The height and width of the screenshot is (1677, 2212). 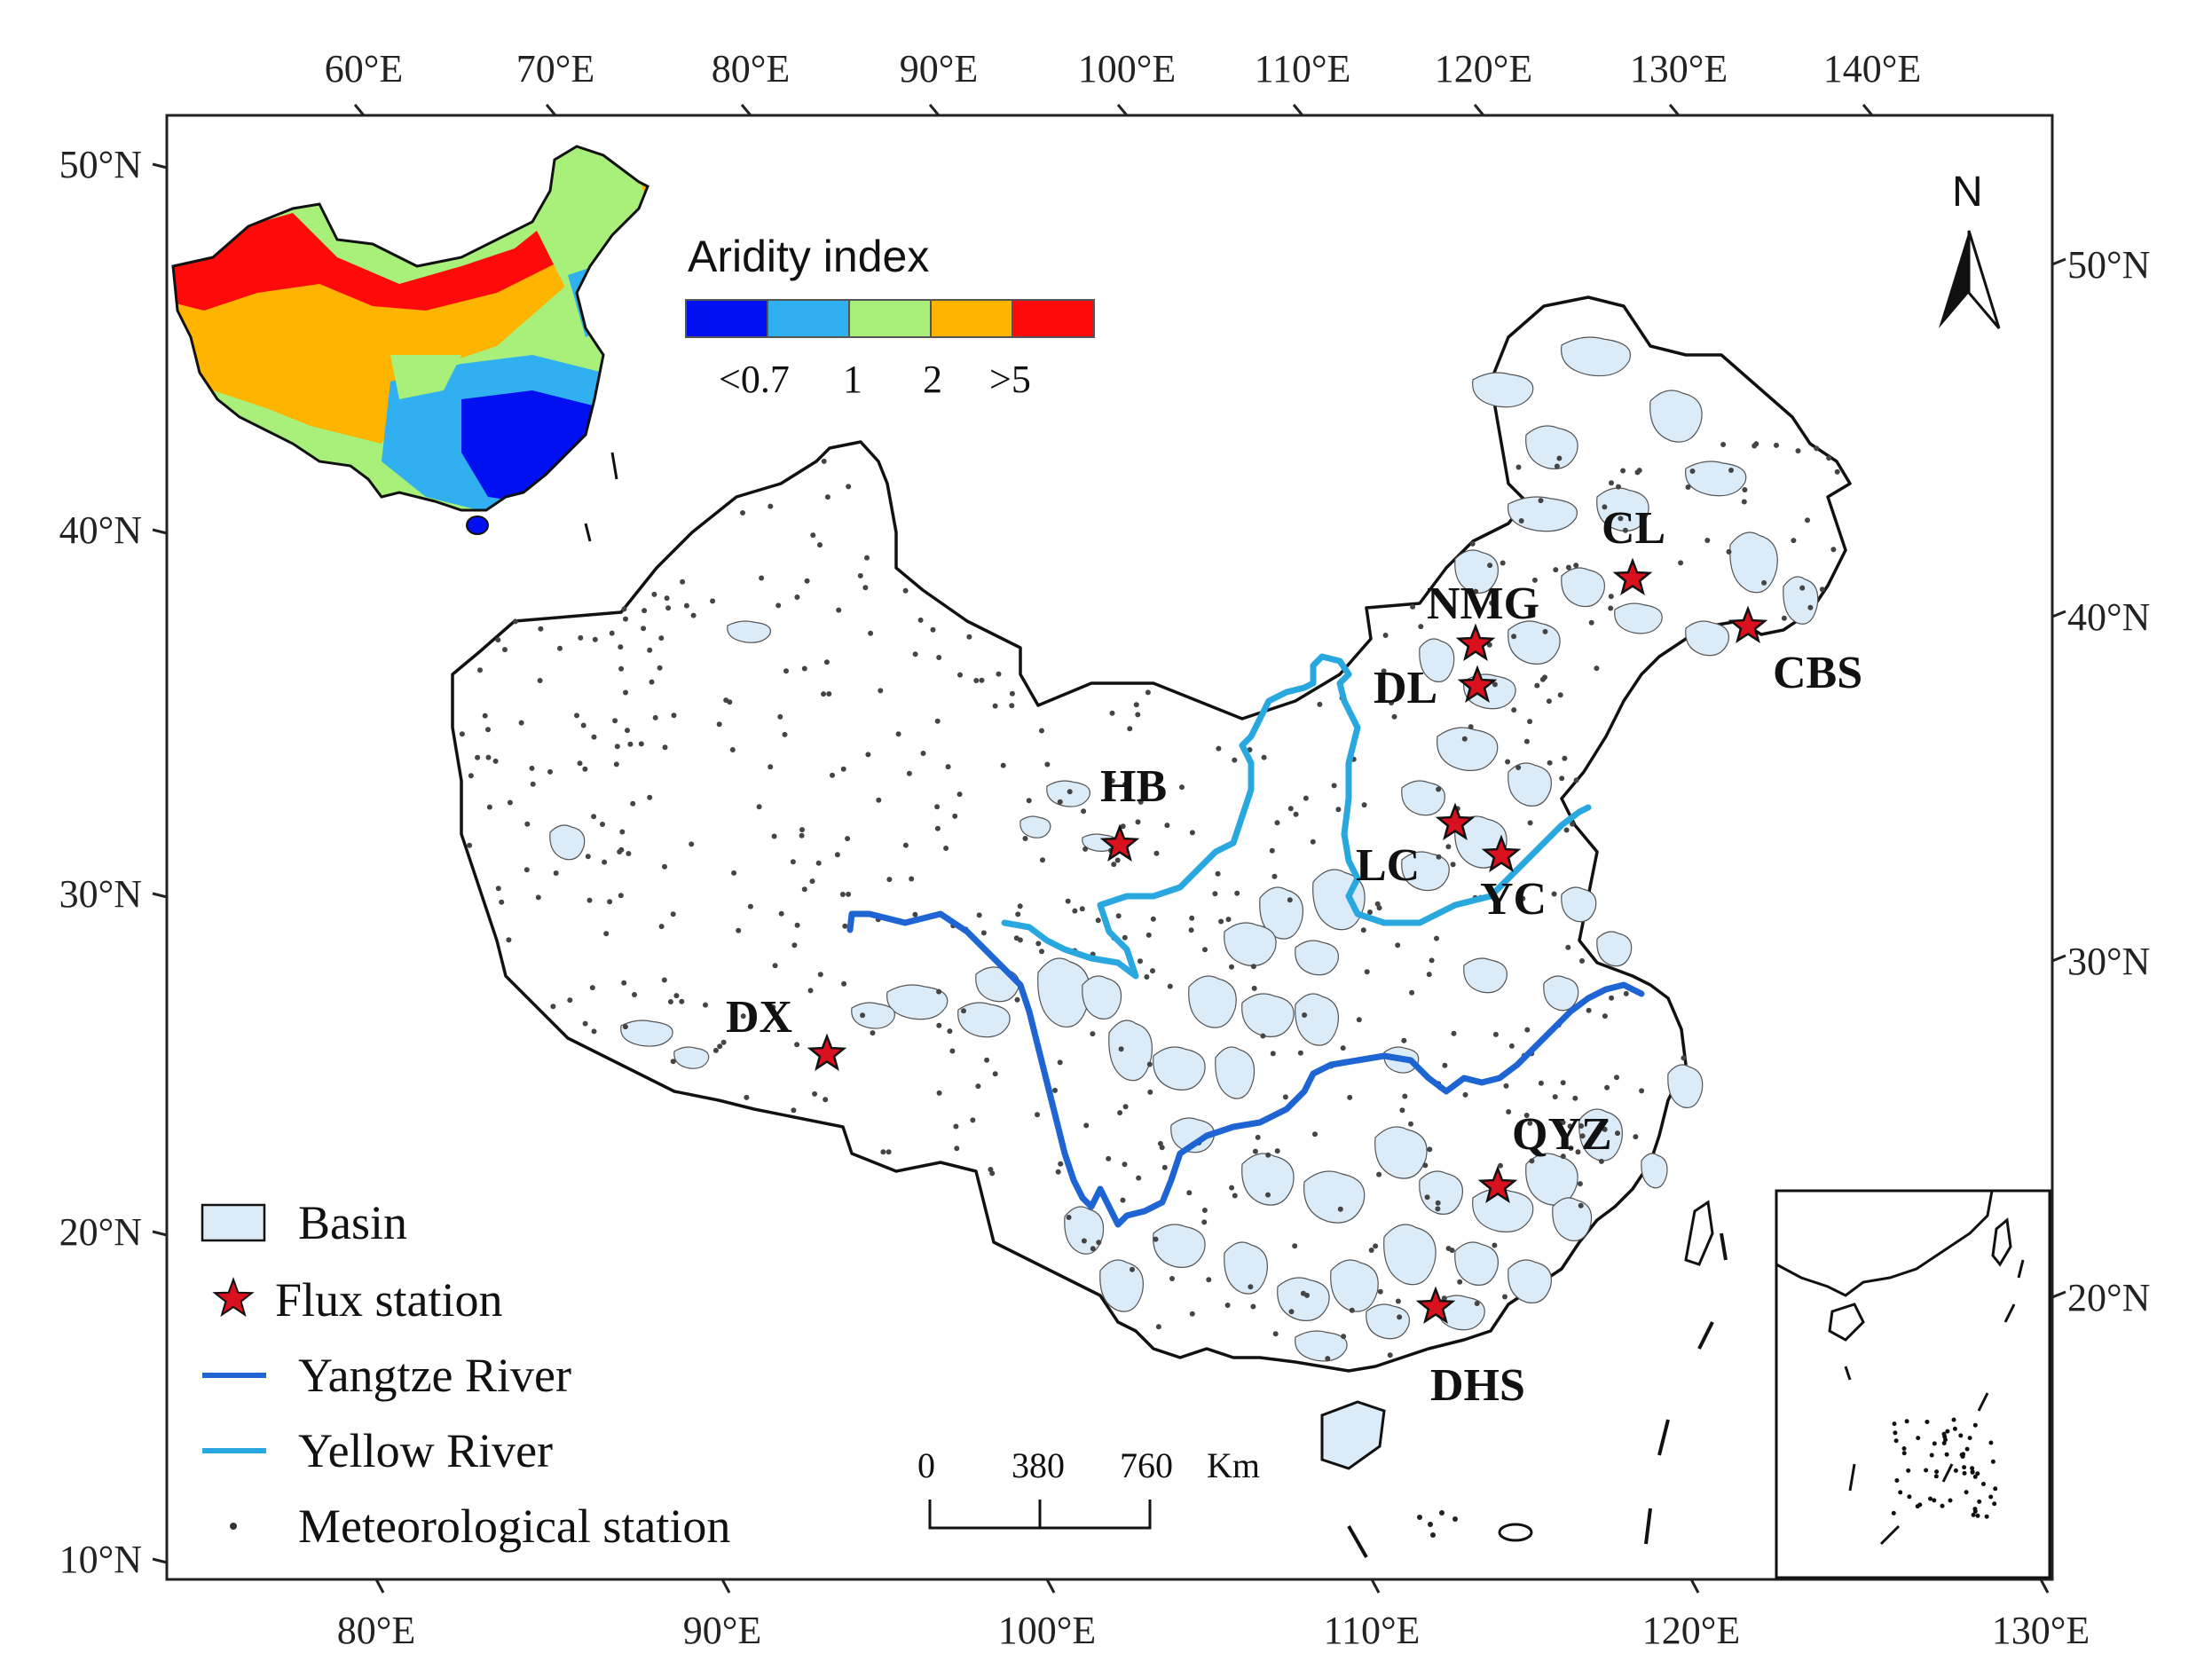 What do you see at coordinates (926, 1465) in the screenshot?
I see `scale-label-0: 0` at bounding box center [926, 1465].